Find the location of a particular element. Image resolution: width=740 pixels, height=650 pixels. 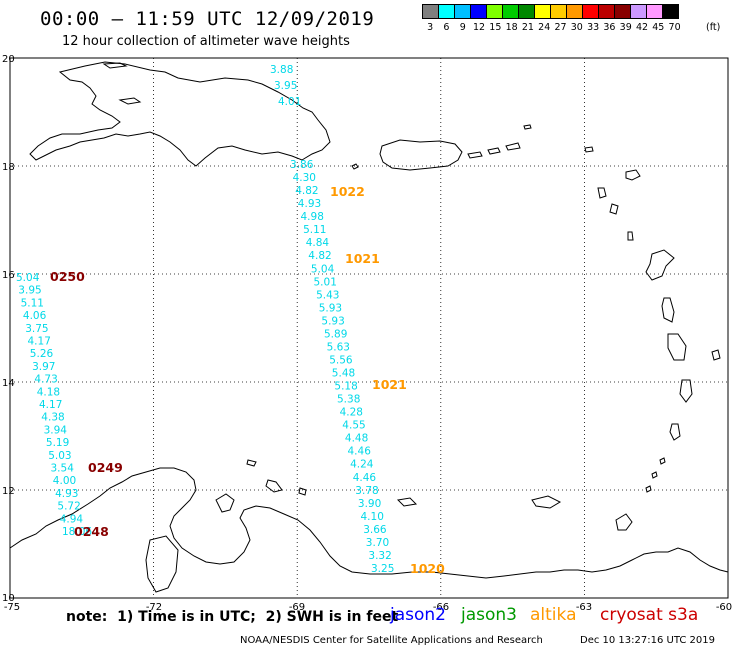

pass-label: 1020 is located at coordinates (427, 568).